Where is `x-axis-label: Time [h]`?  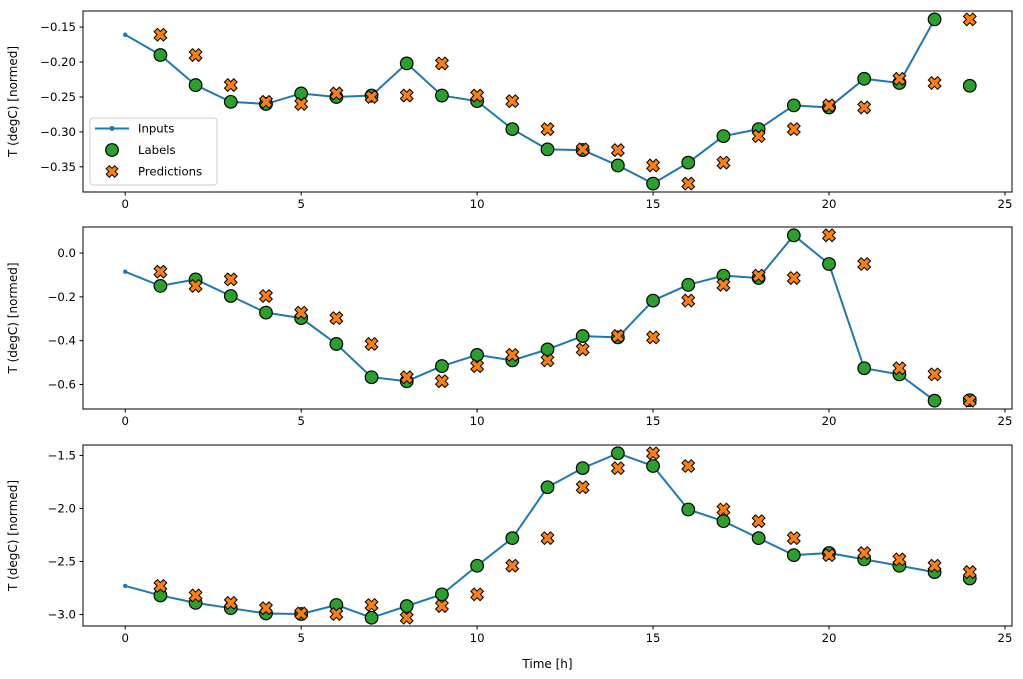
x-axis-label: Time [h] is located at coordinates (546, 664).